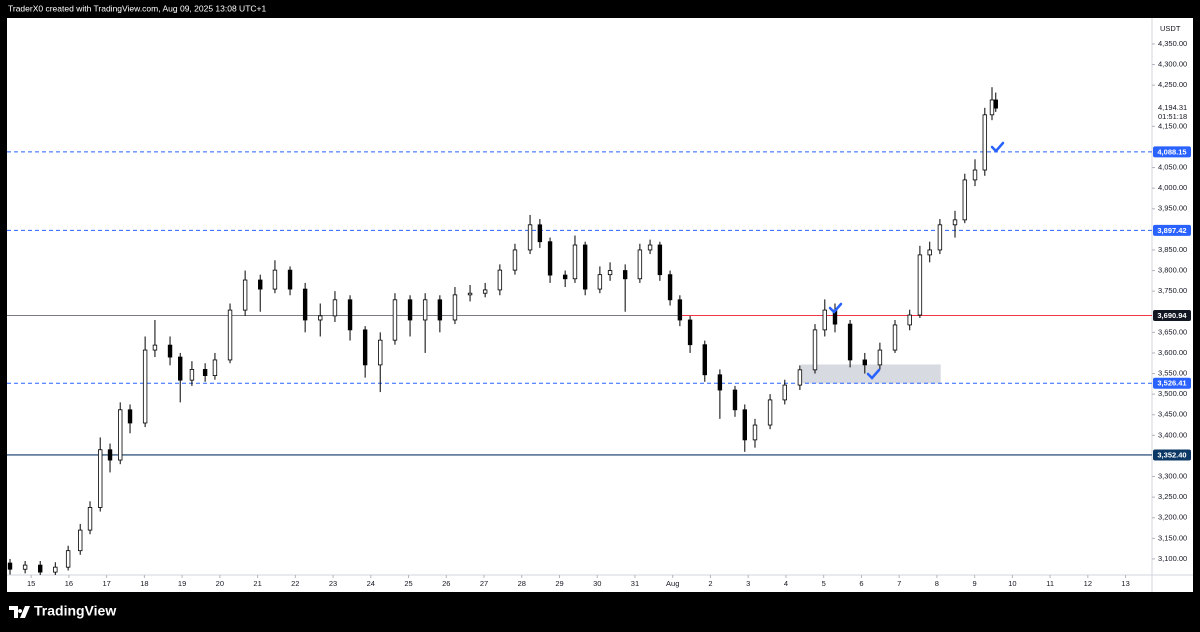  What do you see at coordinates (1172, 537) in the screenshot?
I see `y-tick-label: 3,150.00` at bounding box center [1172, 537].